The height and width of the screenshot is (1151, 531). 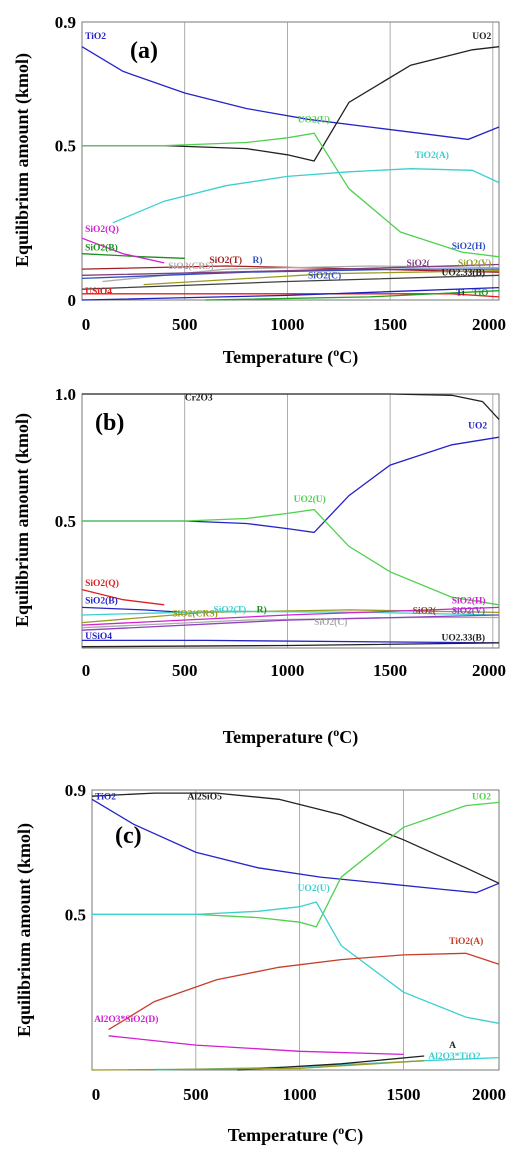 What do you see at coordinates (133, 256) in the screenshot?
I see `series-line-sio2-b-` at bounding box center [133, 256].